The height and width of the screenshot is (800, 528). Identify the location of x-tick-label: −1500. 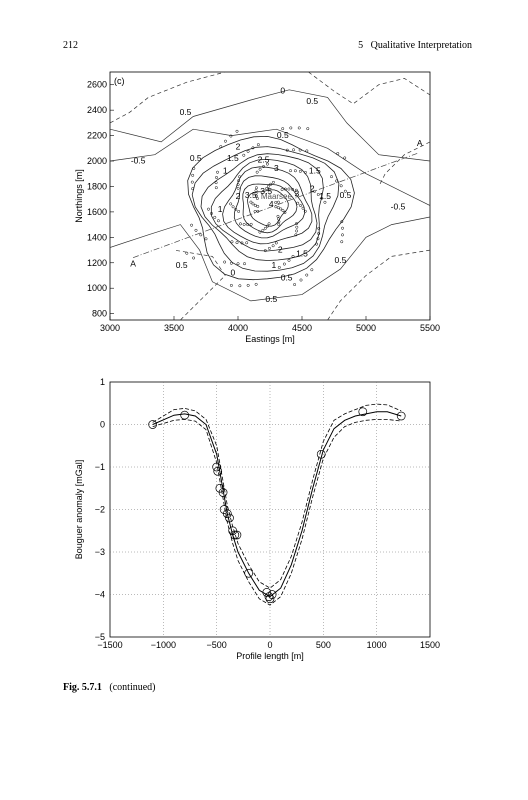
(109, 645).